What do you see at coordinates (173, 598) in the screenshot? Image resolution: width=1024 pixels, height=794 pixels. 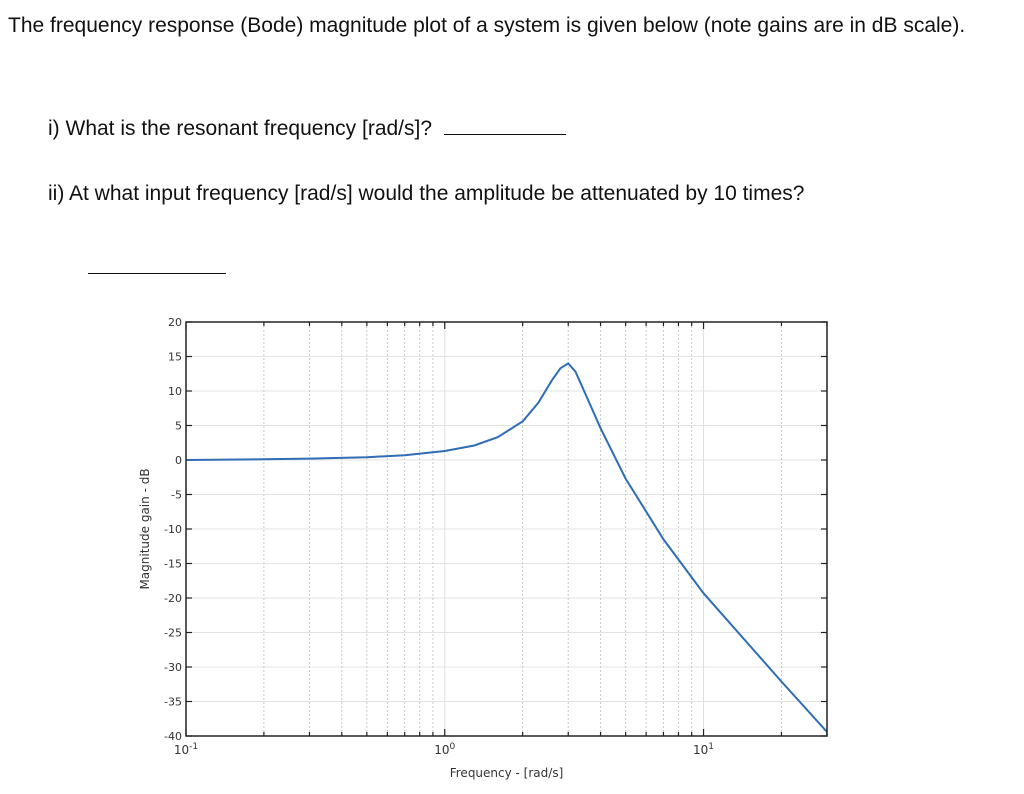 I see `y-tick-label: -20` at bounding box center [173, 598].